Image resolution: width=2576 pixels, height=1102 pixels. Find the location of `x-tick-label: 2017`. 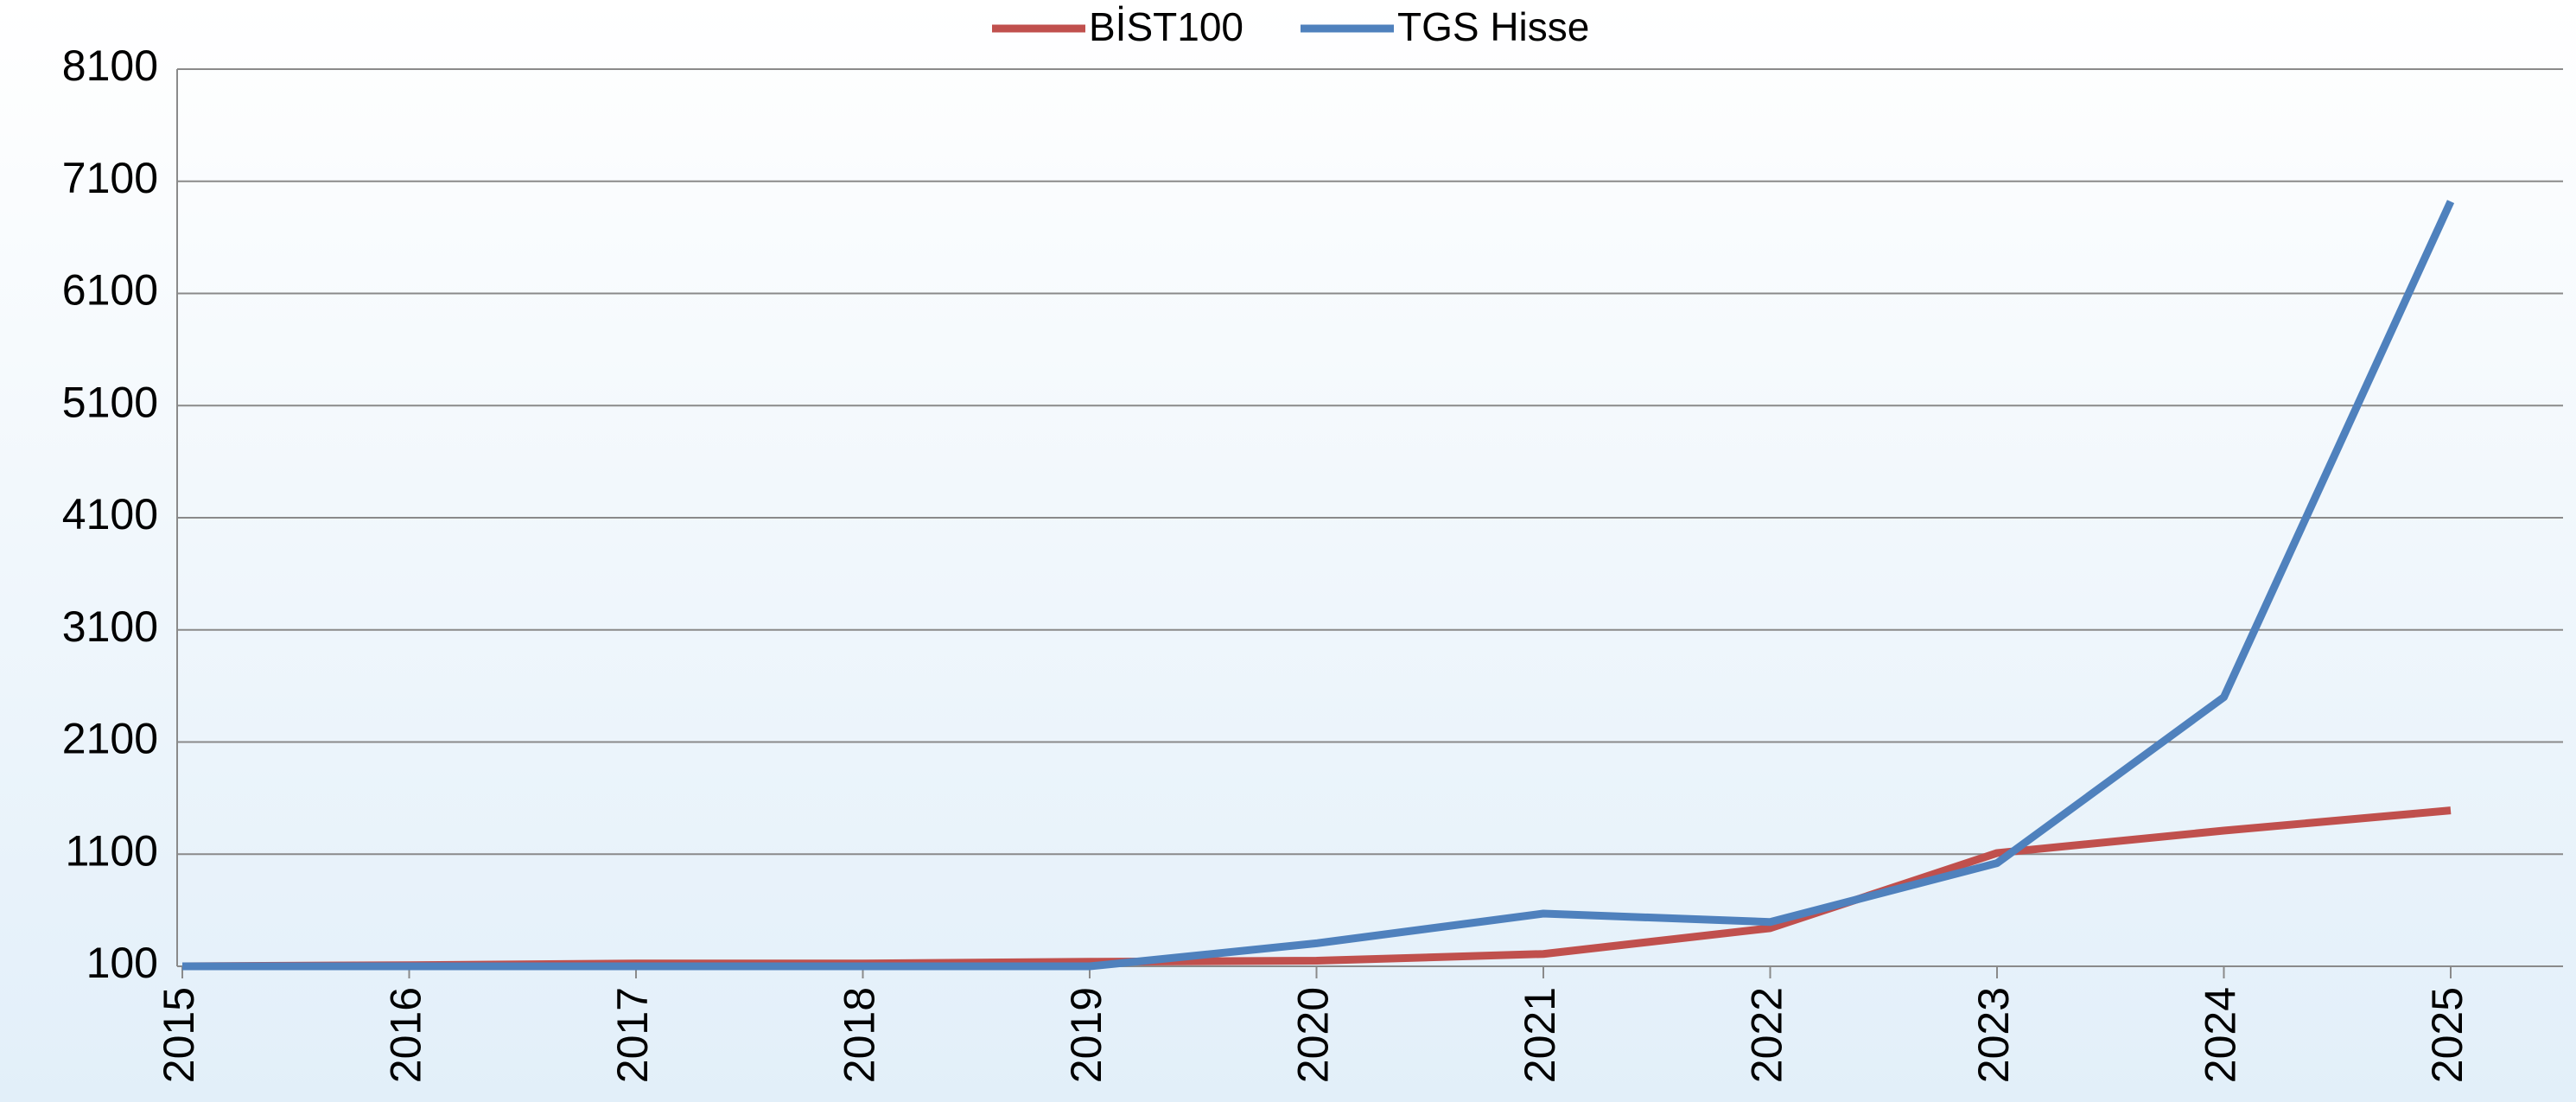

x-tick-label: 2017 is located at coordinates (633, 1035).